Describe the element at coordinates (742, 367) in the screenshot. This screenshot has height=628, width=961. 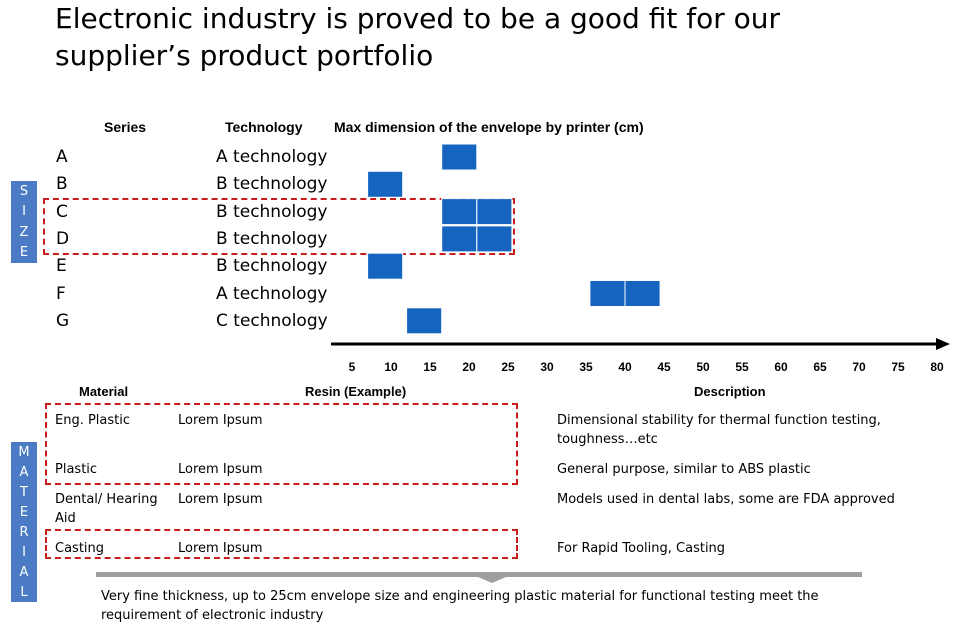
I see `x-tick-label: 55` at that location.